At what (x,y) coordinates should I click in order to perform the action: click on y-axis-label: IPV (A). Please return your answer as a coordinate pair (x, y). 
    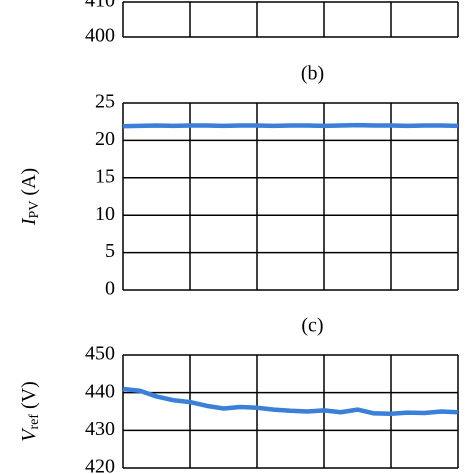
    Looking at the image, I should click on (30, 197).